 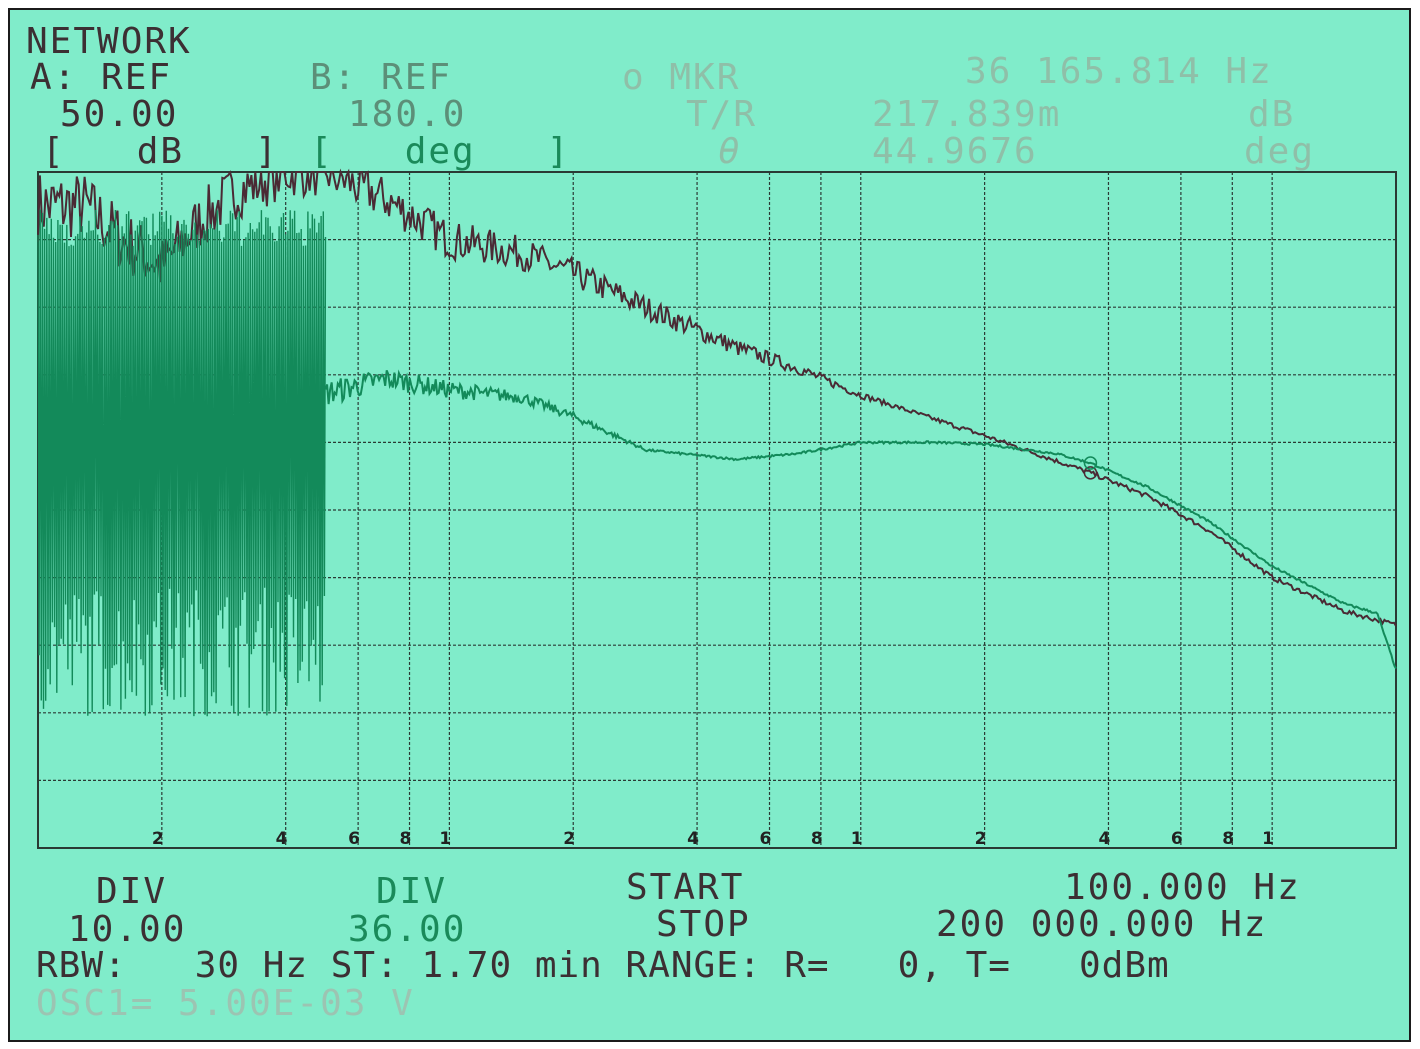 I want to click on mode-label: NETWORK, so click(x=109, y=41).